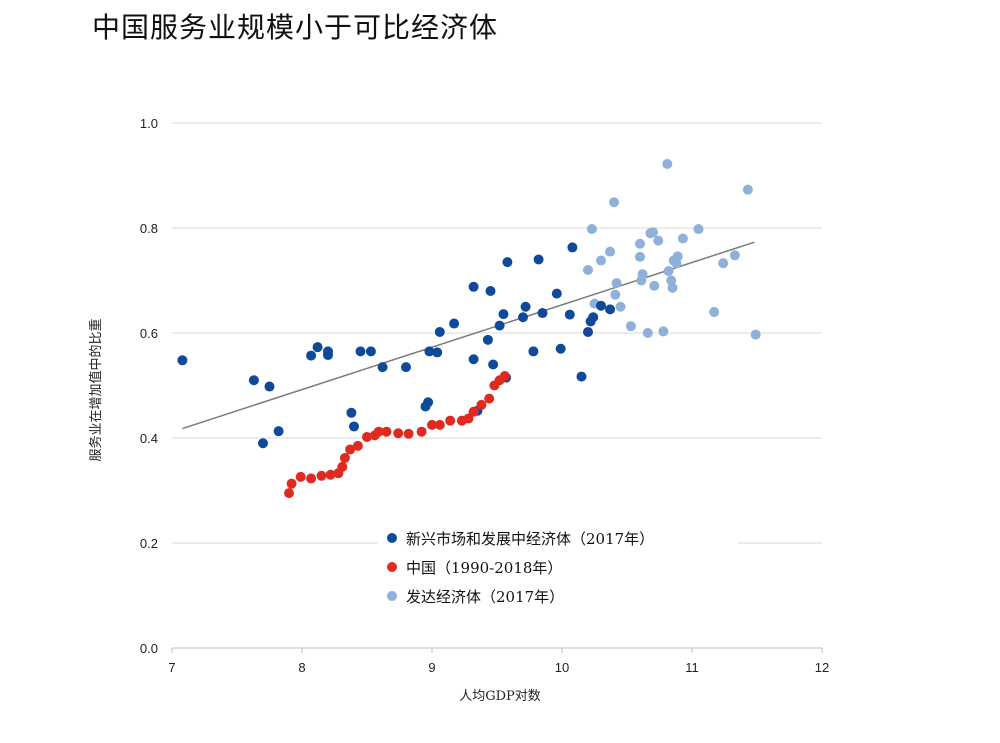  I want to click on x-tick-label: 11, so click(692, 667).